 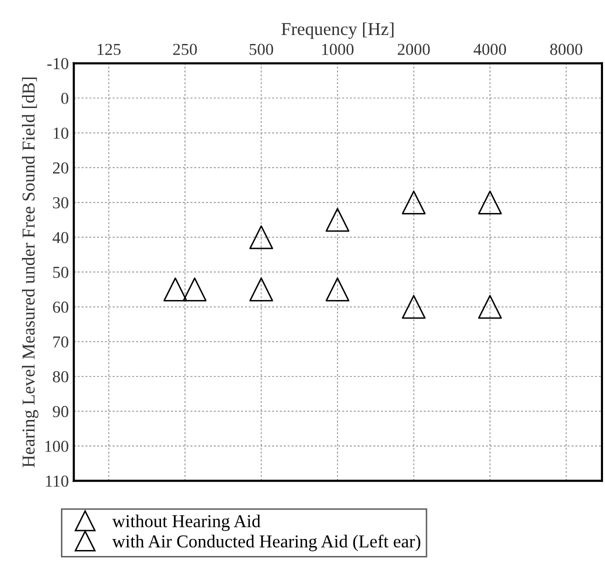 What do you see at coordinates (109, 50) in the screenshot?
I see `x-tick-label: 125` at bounding box center [109, 50].